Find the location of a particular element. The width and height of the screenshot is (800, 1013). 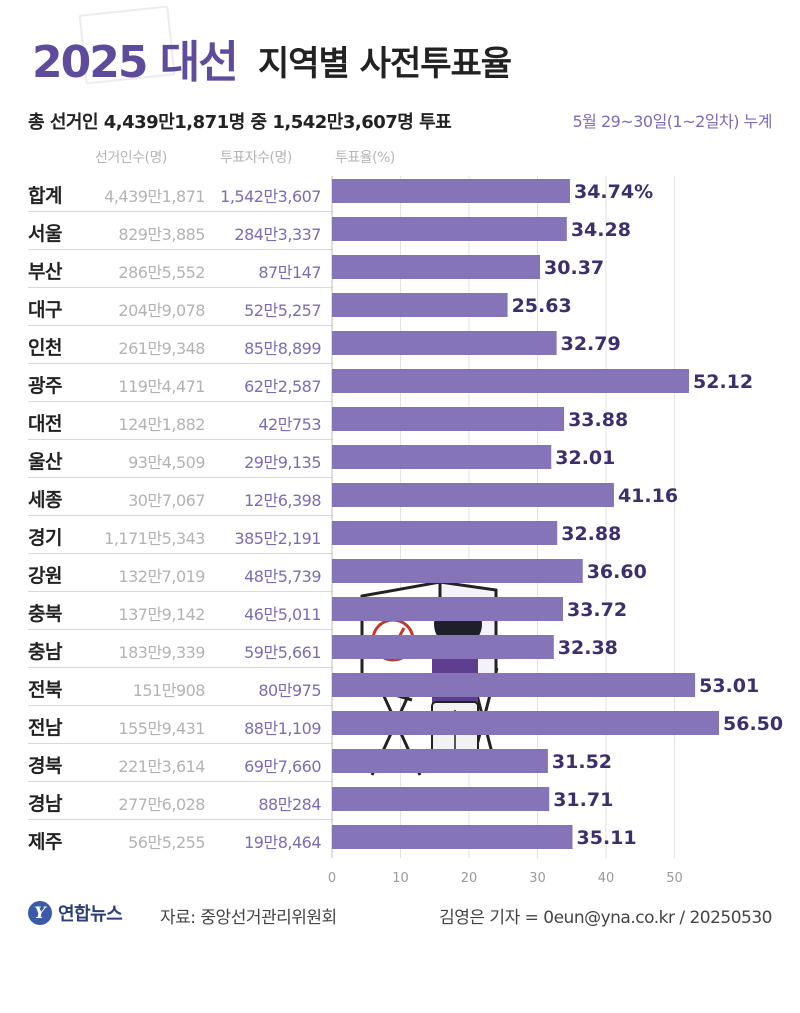

voters-value: 29만9,135 is located at coordinates (282, 462).